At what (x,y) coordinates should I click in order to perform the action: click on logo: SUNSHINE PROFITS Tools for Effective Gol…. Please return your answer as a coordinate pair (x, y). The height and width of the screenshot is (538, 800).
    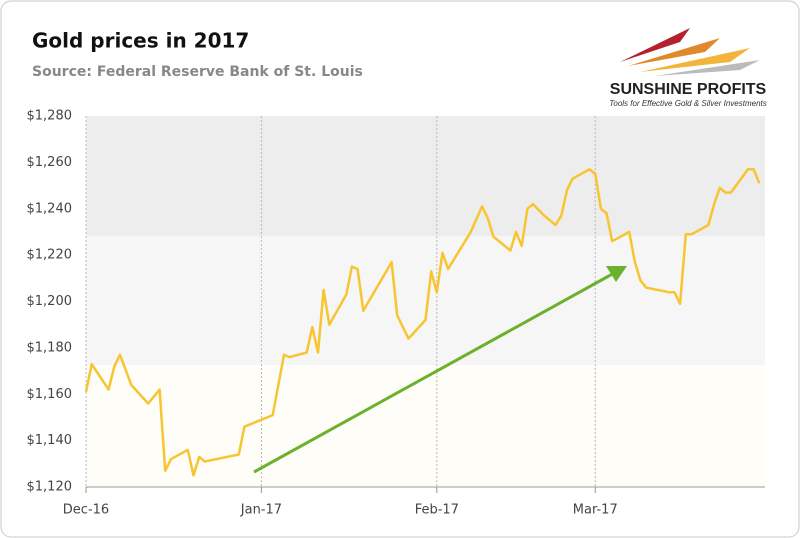
    Looking at the image, I should click on (688, 68).